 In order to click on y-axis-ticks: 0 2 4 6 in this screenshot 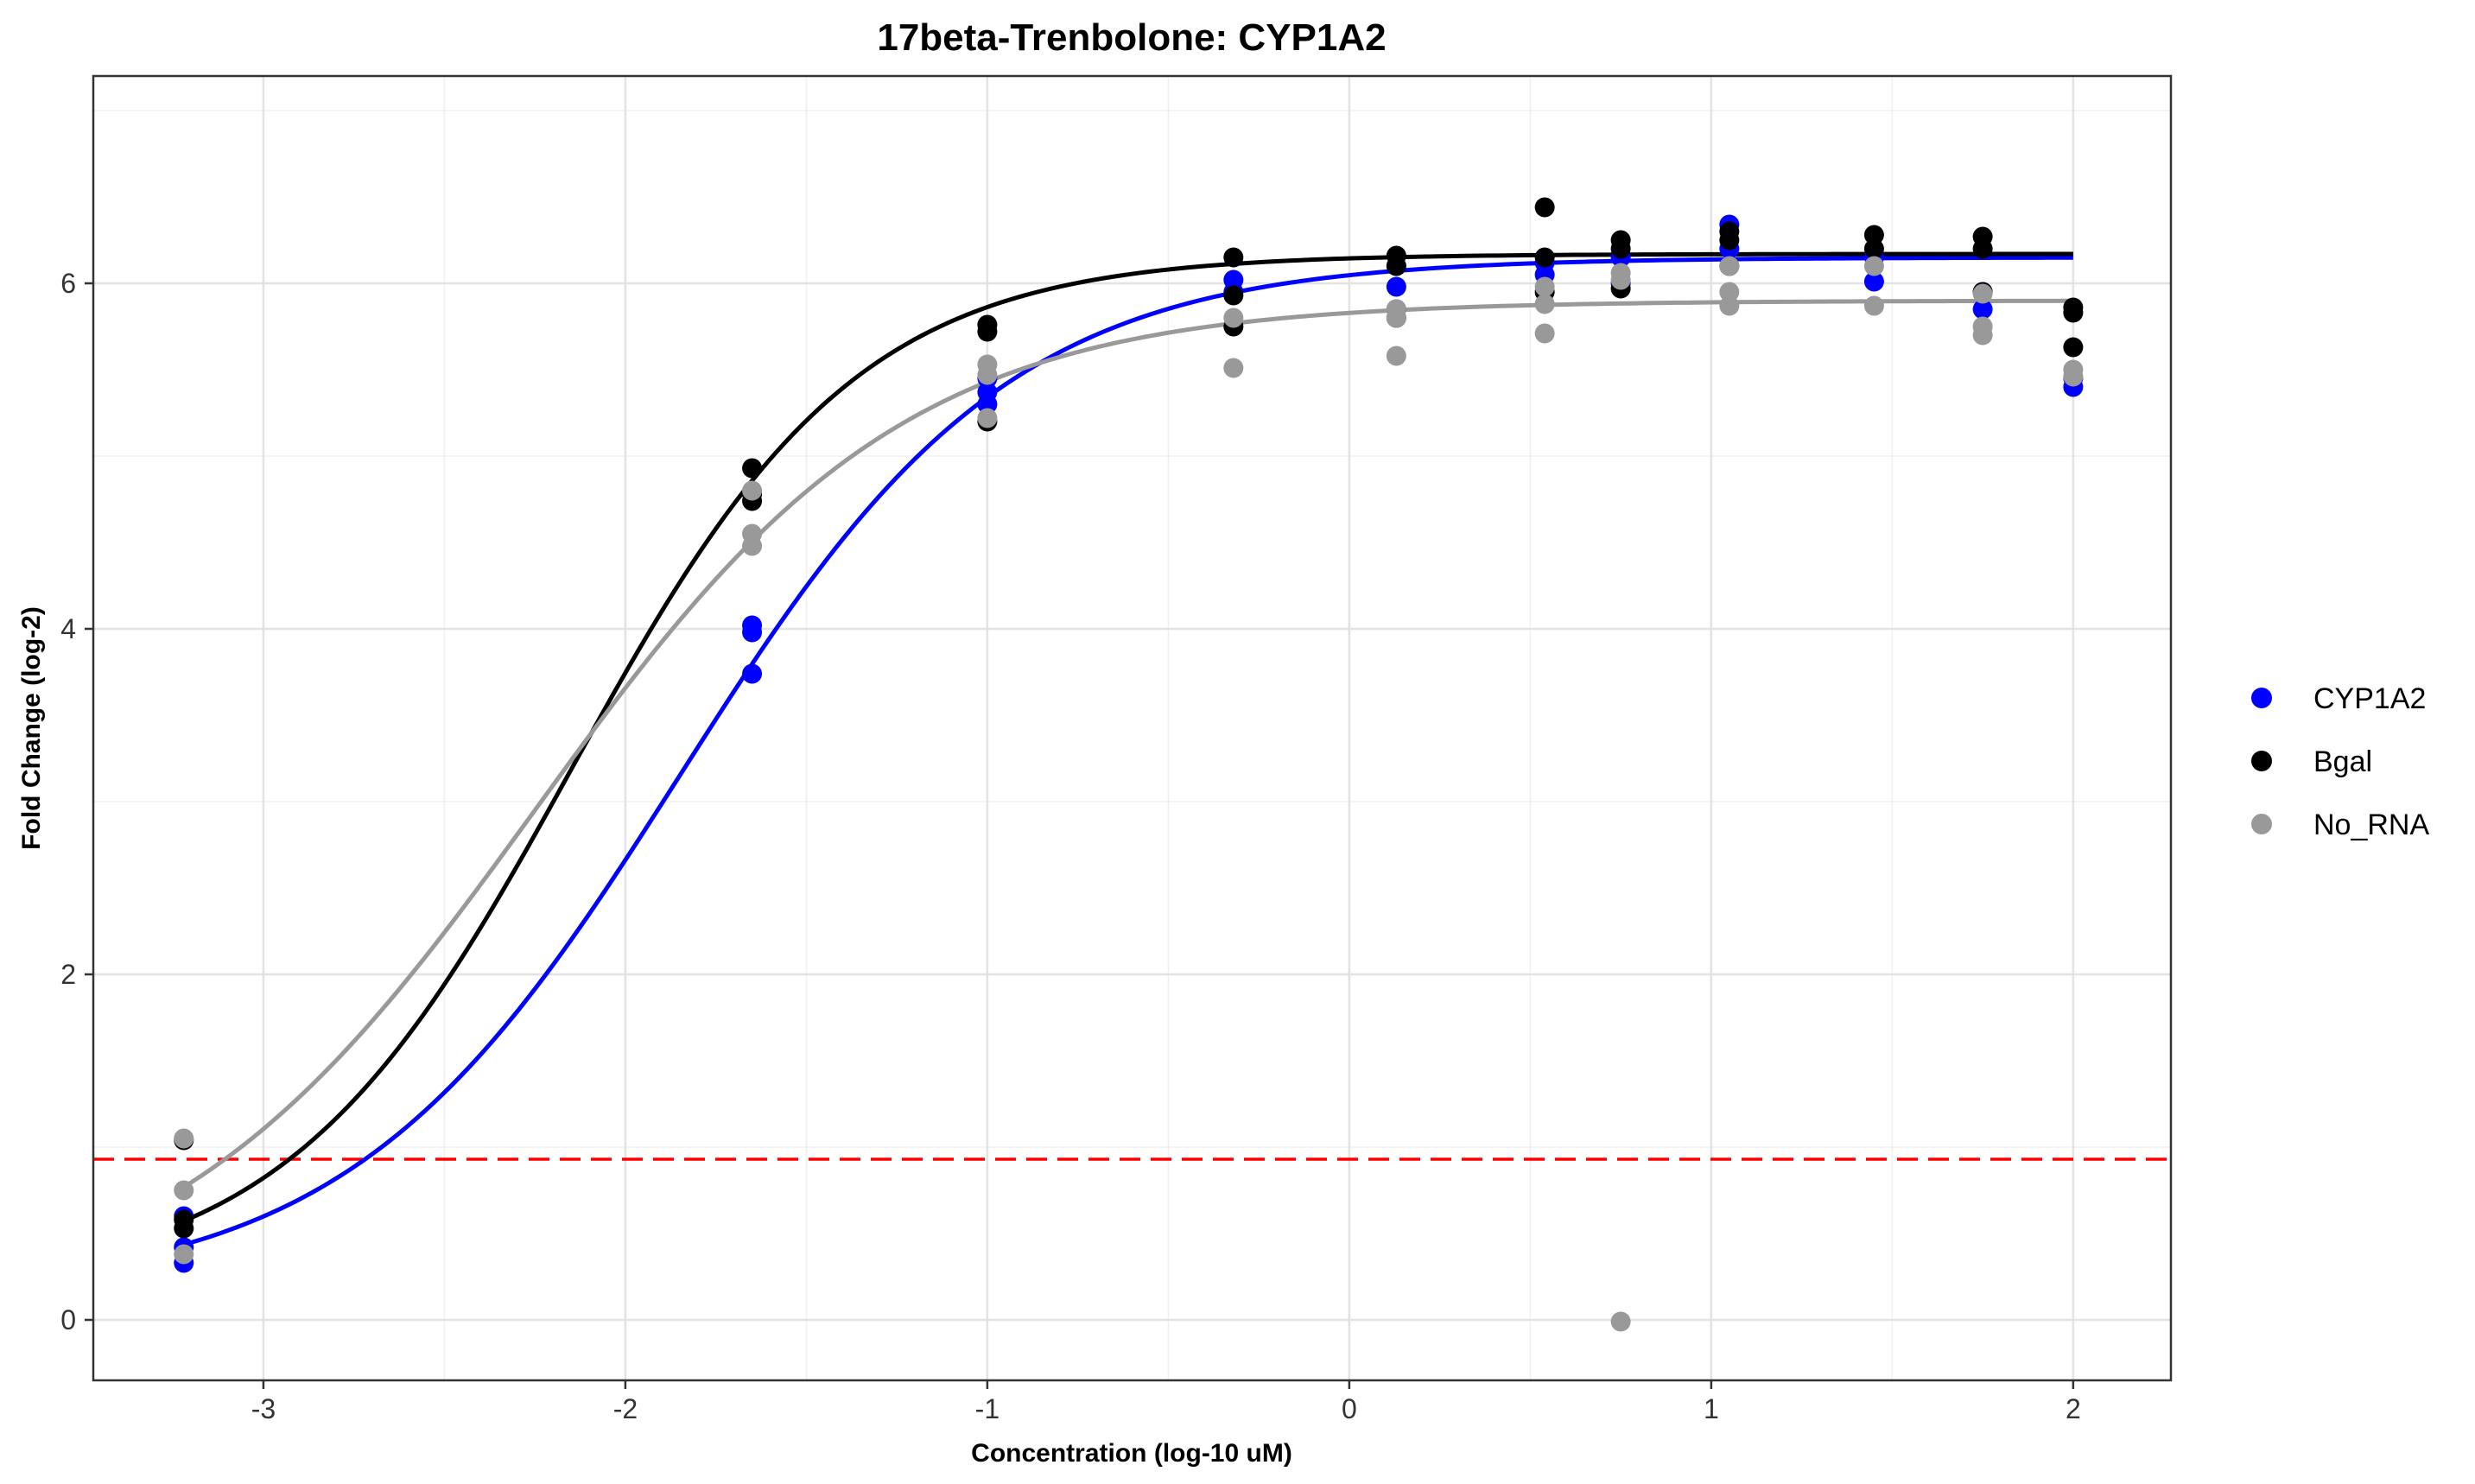, I will do `click(76, 801)`.